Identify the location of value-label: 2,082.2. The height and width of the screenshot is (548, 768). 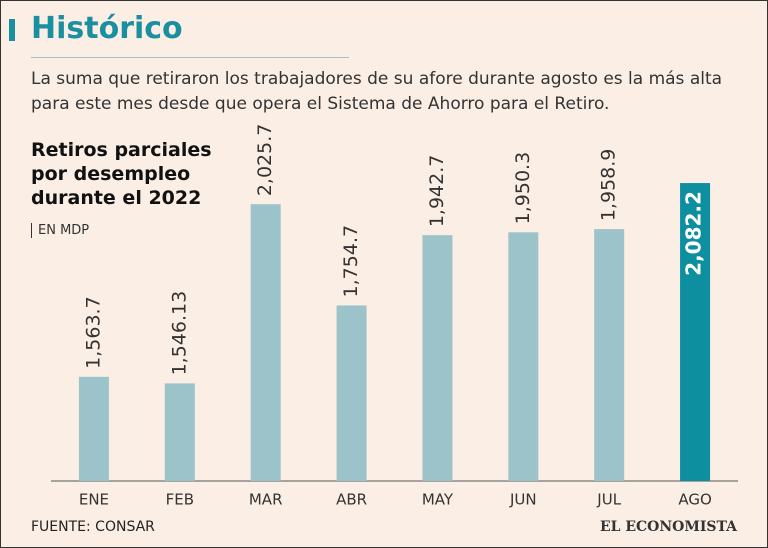
(694, 233).